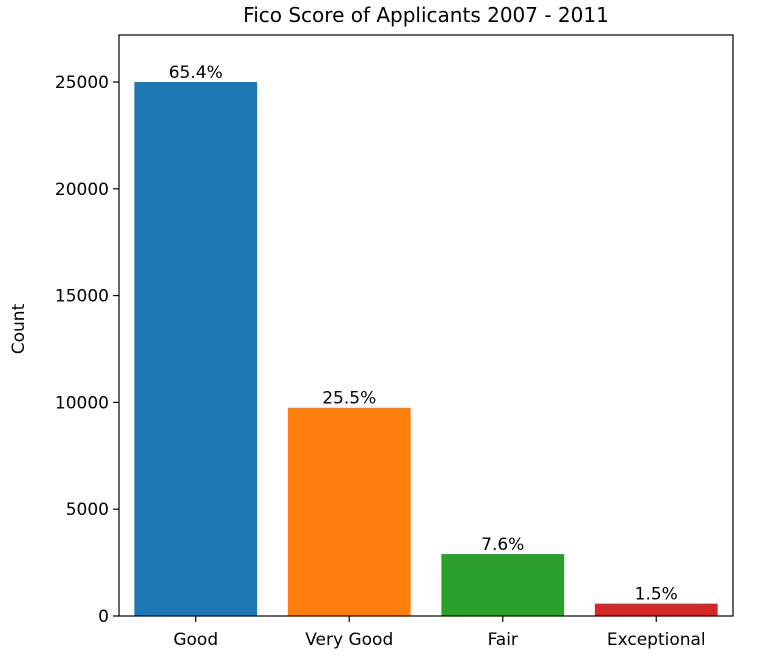 The height and width of the screenshot is (660, 758). Describe the element at coordinates (656, 640) in the screenshot. I see `x-tick-label: Exceptional` at that location.